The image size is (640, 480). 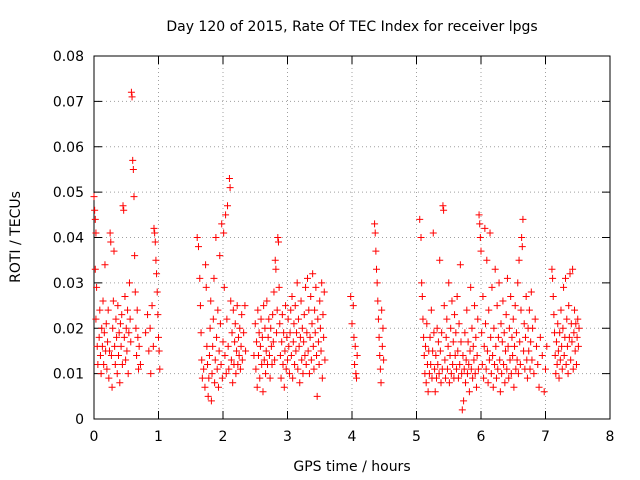 What do you see at coordinates (351, 467) in the screenshot?
I see `x-axis-label: GPS time / hours` at bounding box center [351, 467].